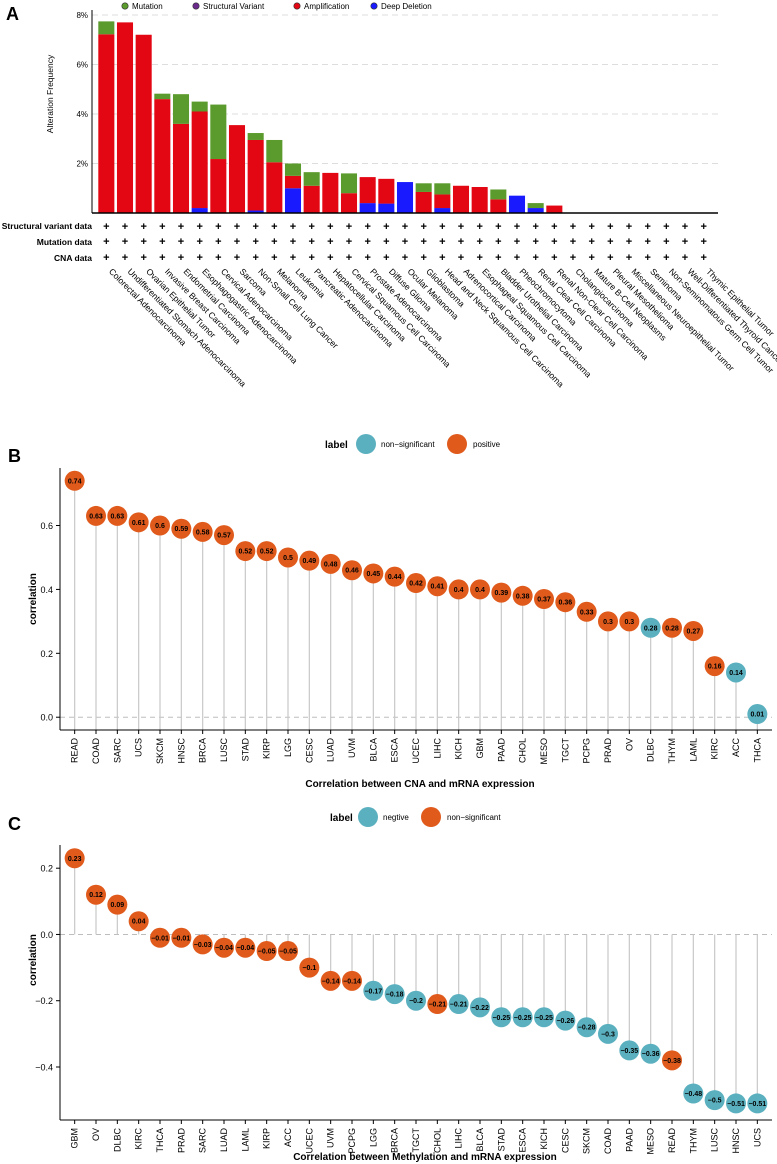  I want to click on panel-a-row-label: Structural variant data, so click(47, 226).